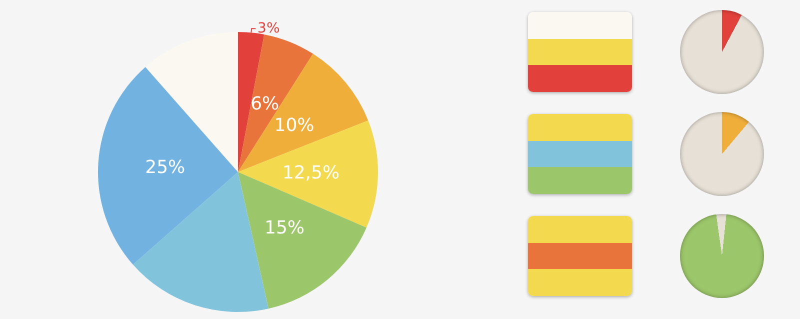 This screenshot has height=319, width=800. What do you see at coordinates (294, 125) in the screenshot?
I see `data-label: 10%` at bounding box center [294, 125].